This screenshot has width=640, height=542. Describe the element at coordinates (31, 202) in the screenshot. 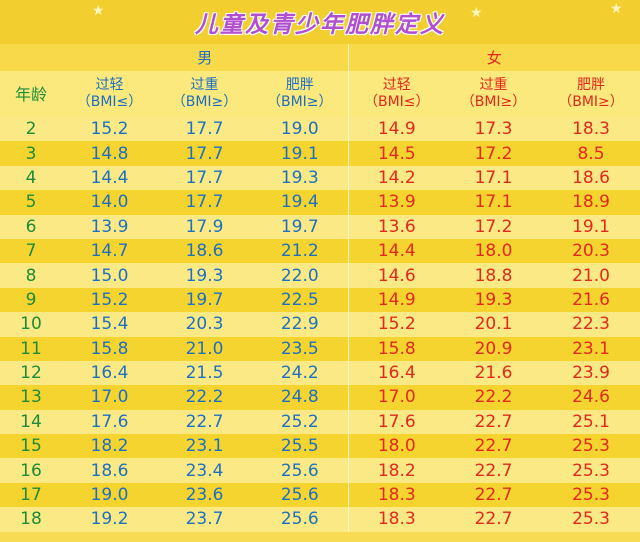

I see `age-cell: 5` at that location.